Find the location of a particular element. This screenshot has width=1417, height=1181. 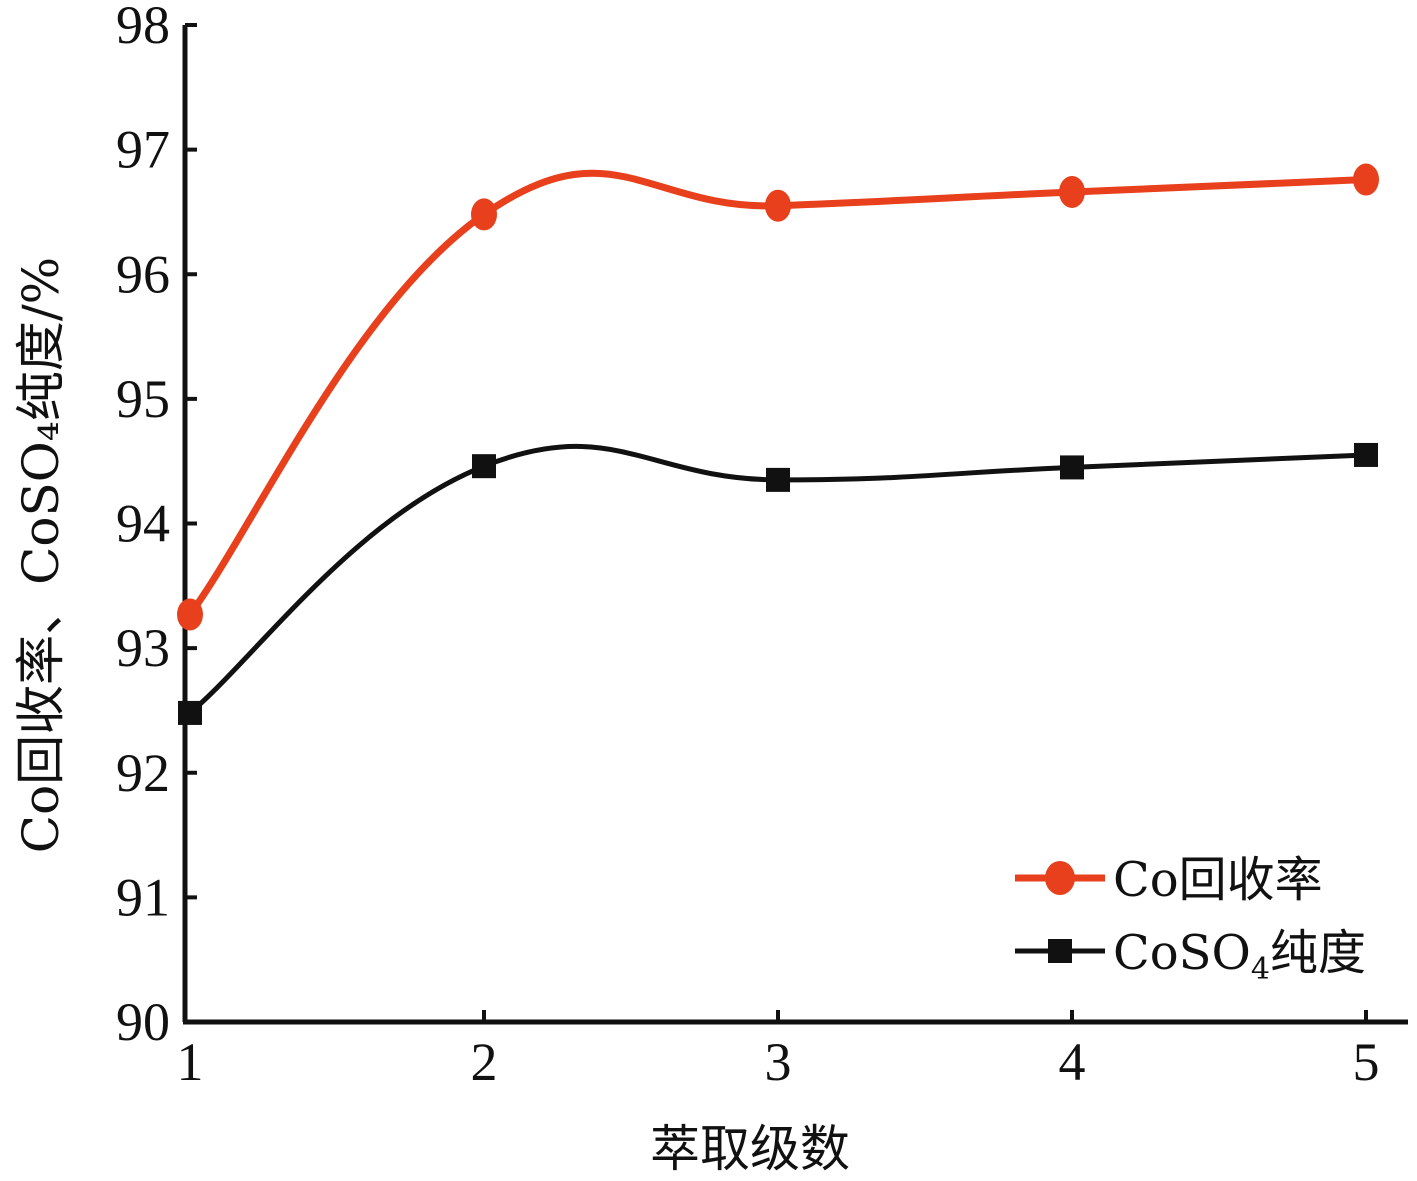

legend-label-purity-sub: 4 is located at coordinates (1260, 969).